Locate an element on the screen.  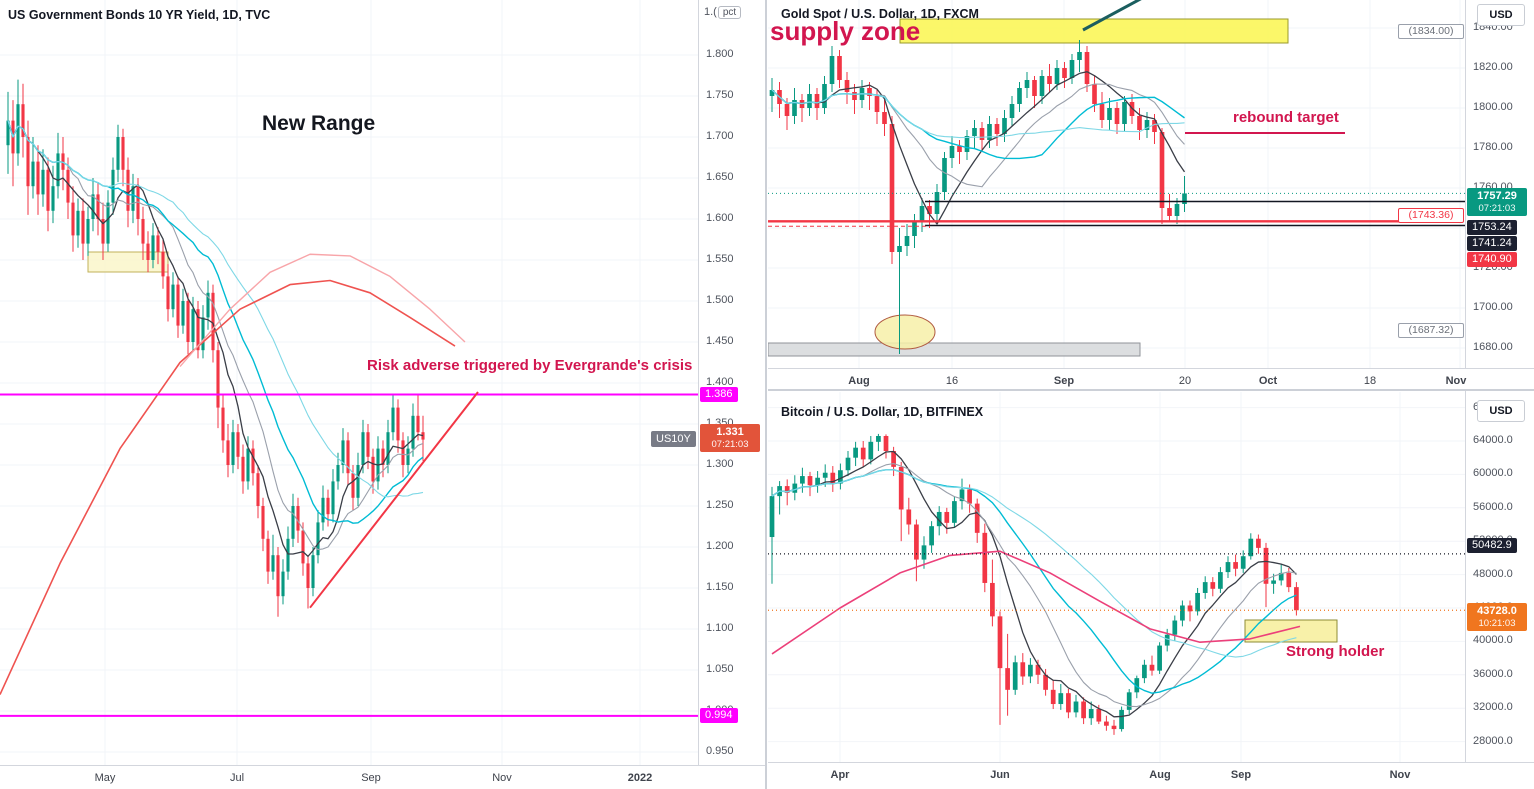
new-range-annotation: New Range is located at coordinates (319, 123).